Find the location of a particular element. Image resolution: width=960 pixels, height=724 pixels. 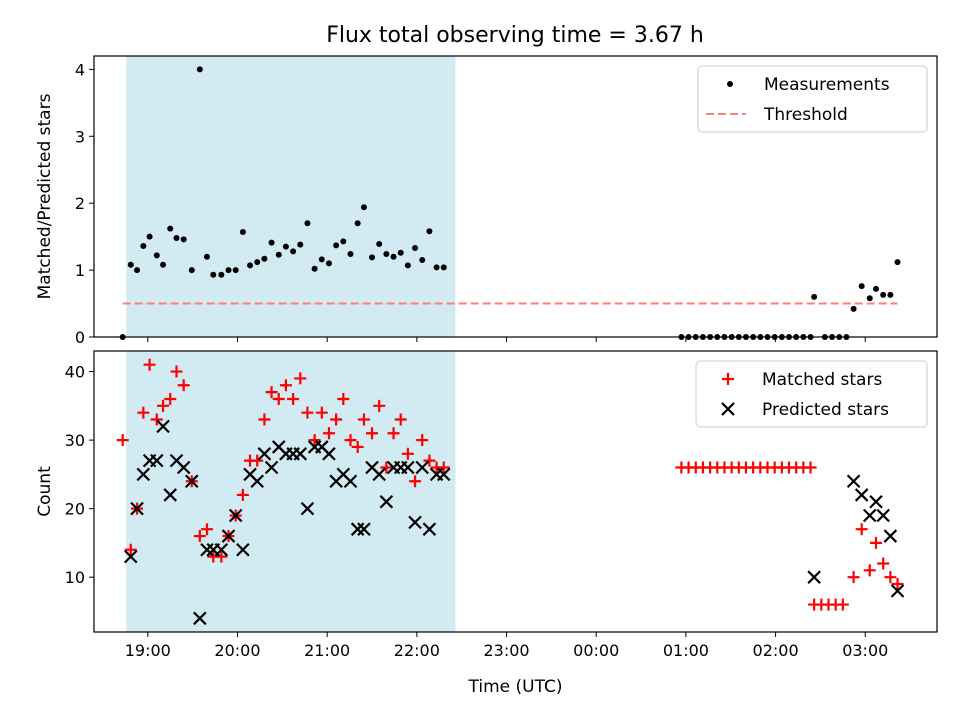

legend-label: Matched stars is located at coordinates (822, 380).